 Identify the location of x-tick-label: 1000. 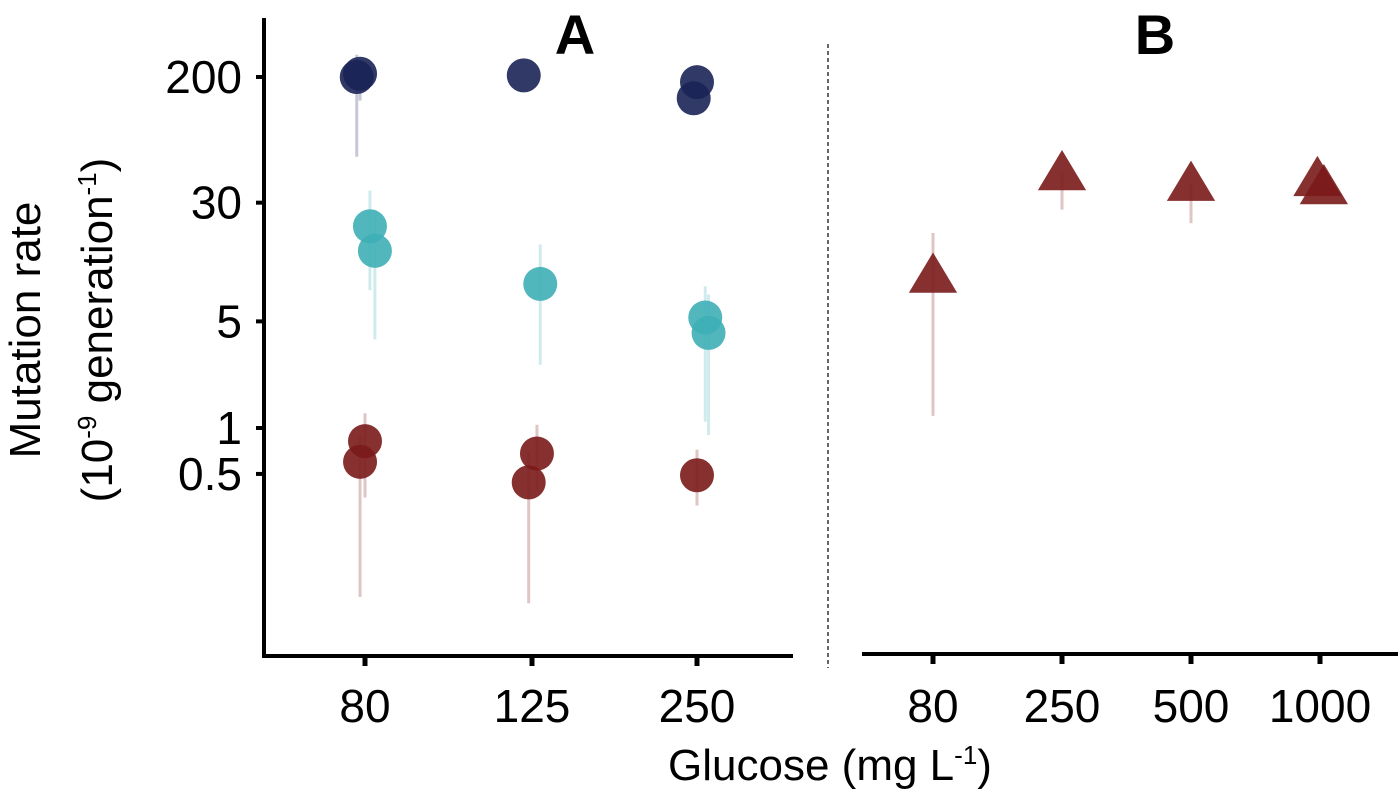
(1320, 706).